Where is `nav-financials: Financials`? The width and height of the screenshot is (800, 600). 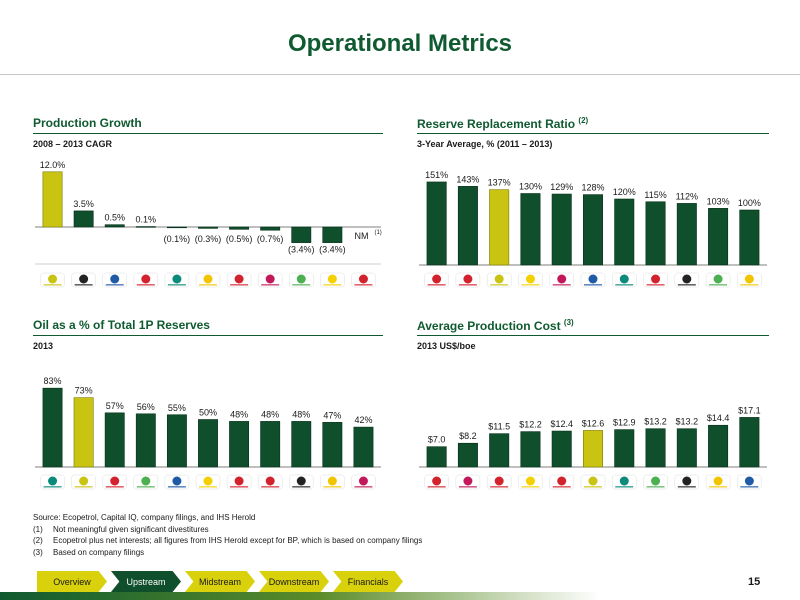 nav-financials: Financials is located at coordinates (368, 581).